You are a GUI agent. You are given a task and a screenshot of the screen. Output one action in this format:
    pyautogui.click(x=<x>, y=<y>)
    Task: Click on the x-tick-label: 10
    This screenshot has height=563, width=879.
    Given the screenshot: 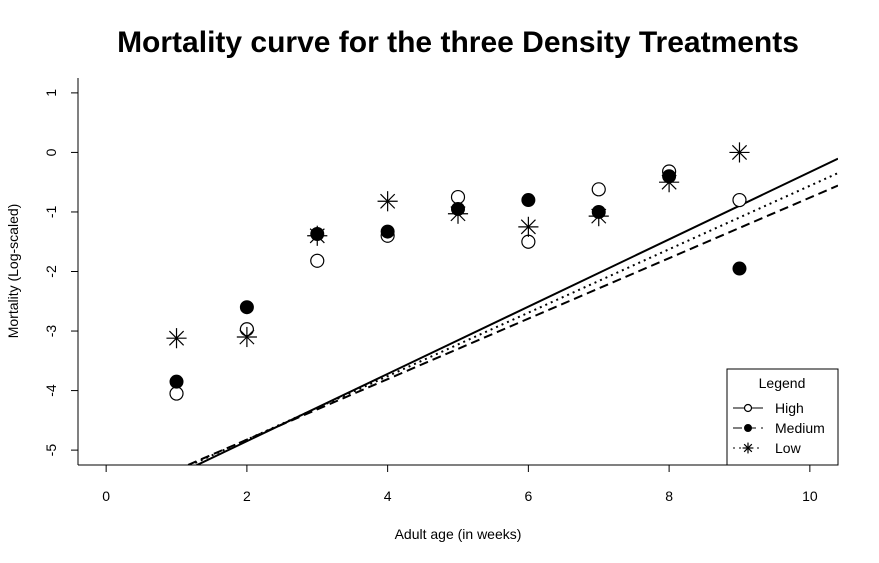 What is the action you would take?
    pyautogui.click(x=810, y=496)
    